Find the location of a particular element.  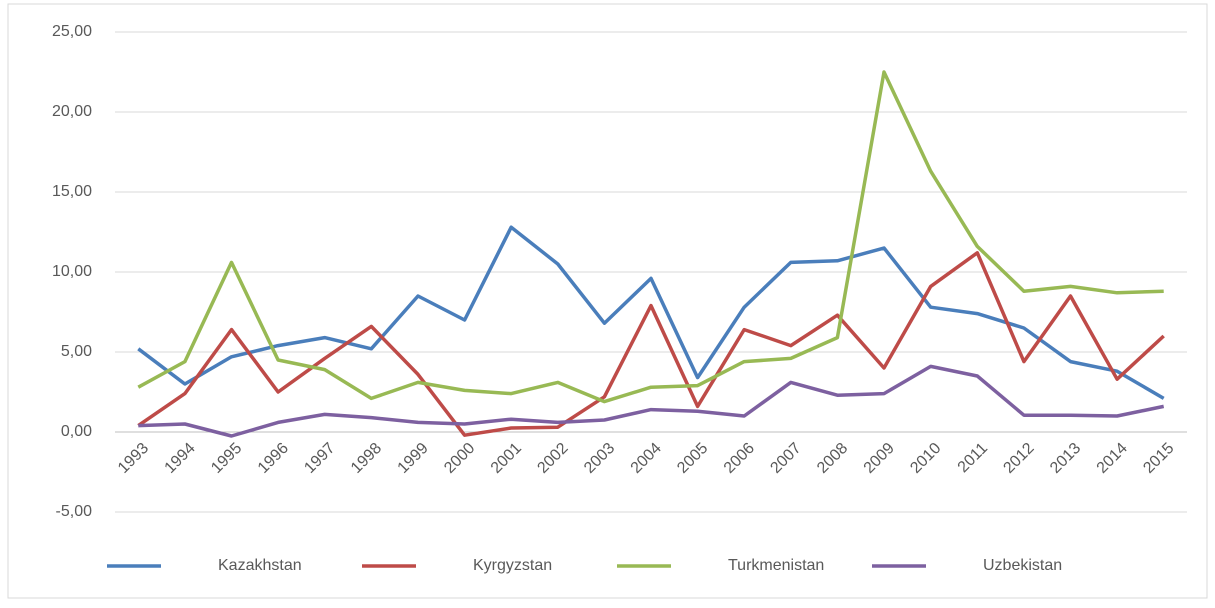

legend-label: Kazakhstan is located at coordinates (260, 565).